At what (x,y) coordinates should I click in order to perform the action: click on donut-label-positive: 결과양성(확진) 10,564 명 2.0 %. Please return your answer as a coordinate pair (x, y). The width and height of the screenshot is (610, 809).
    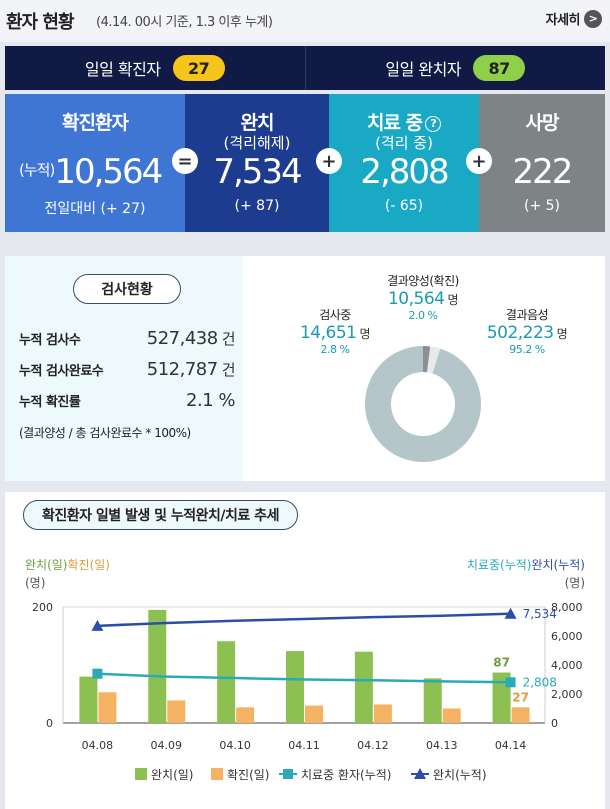
    Looking at the image, I should click on (423, 297).